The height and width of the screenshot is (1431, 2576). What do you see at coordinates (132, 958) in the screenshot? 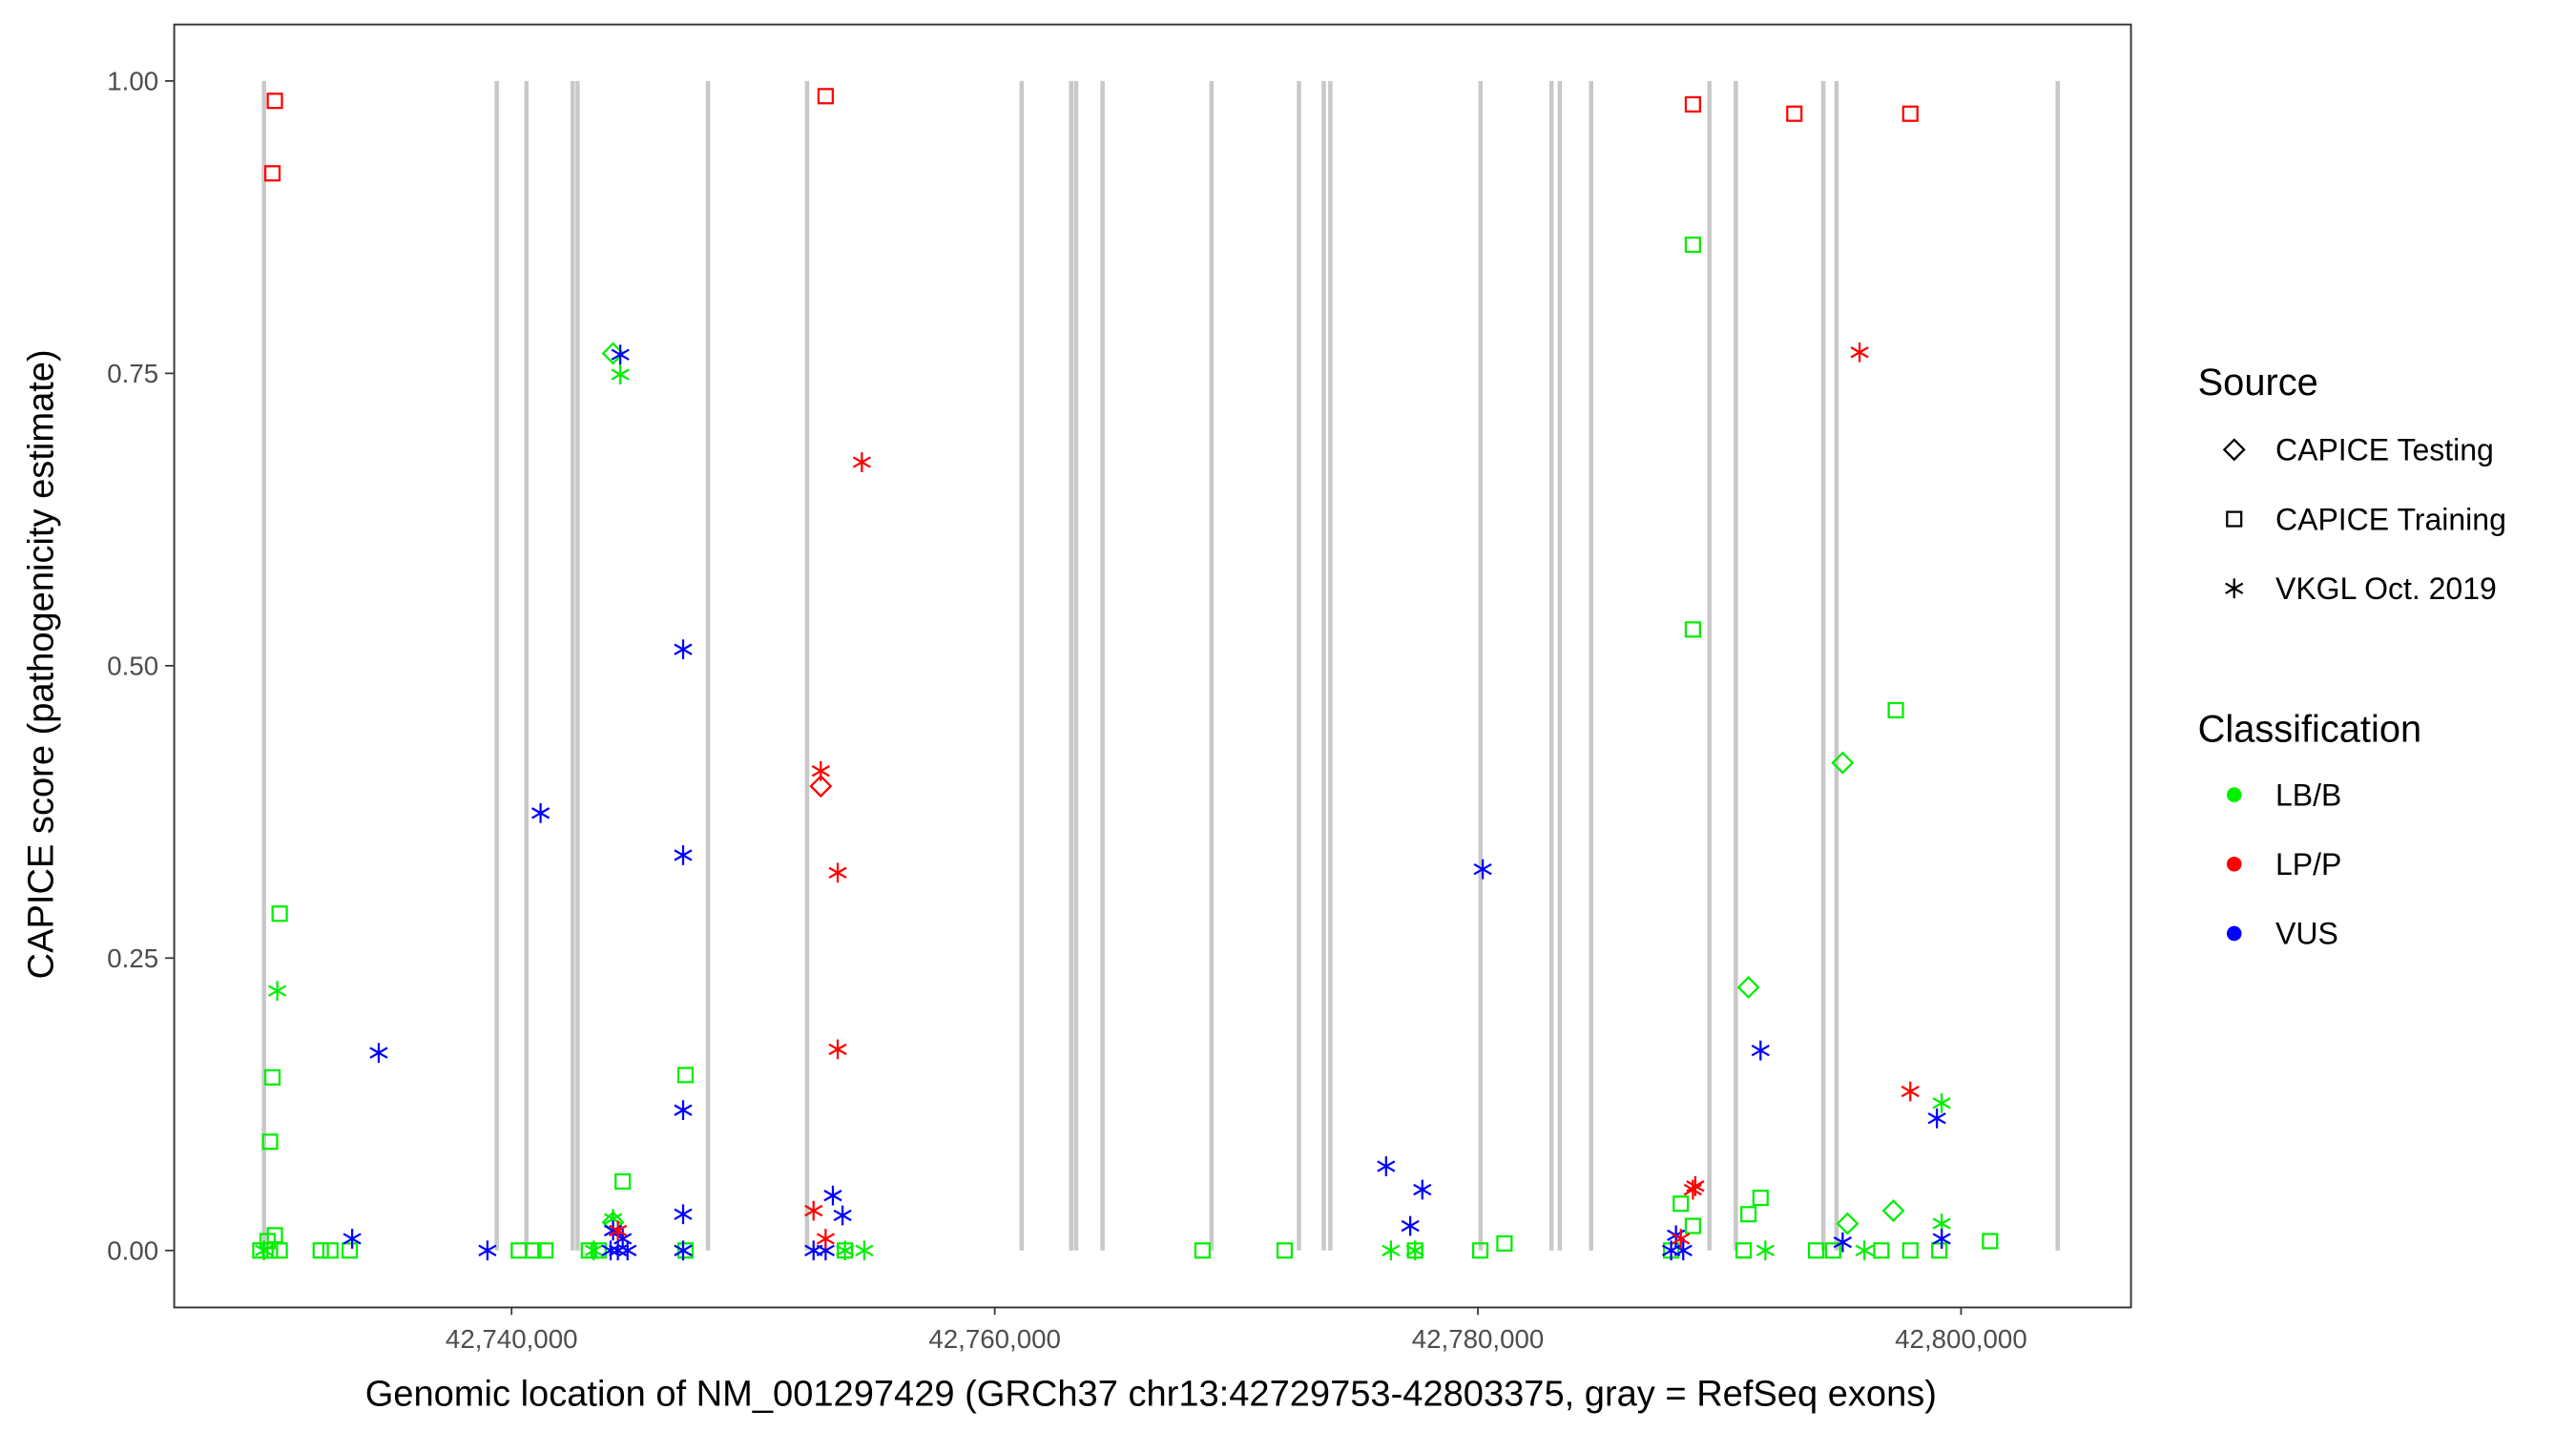
I see `y-tick-label: 0.25` at bounding box center [132, 958].